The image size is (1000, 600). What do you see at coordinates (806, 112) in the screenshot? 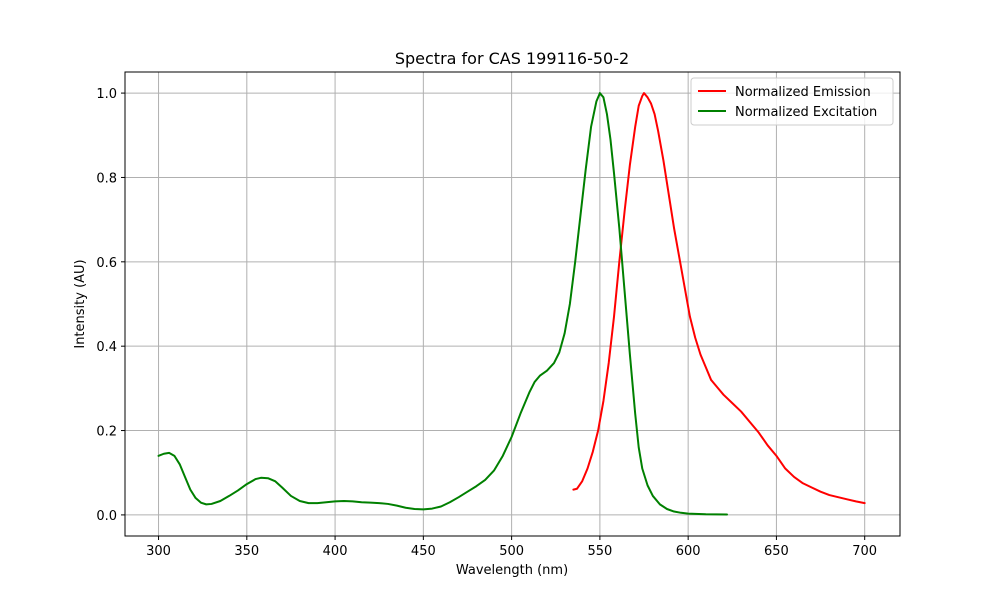
I see `legend-label-excitation: Normalized Excitation` at bounding box center [806, 112].